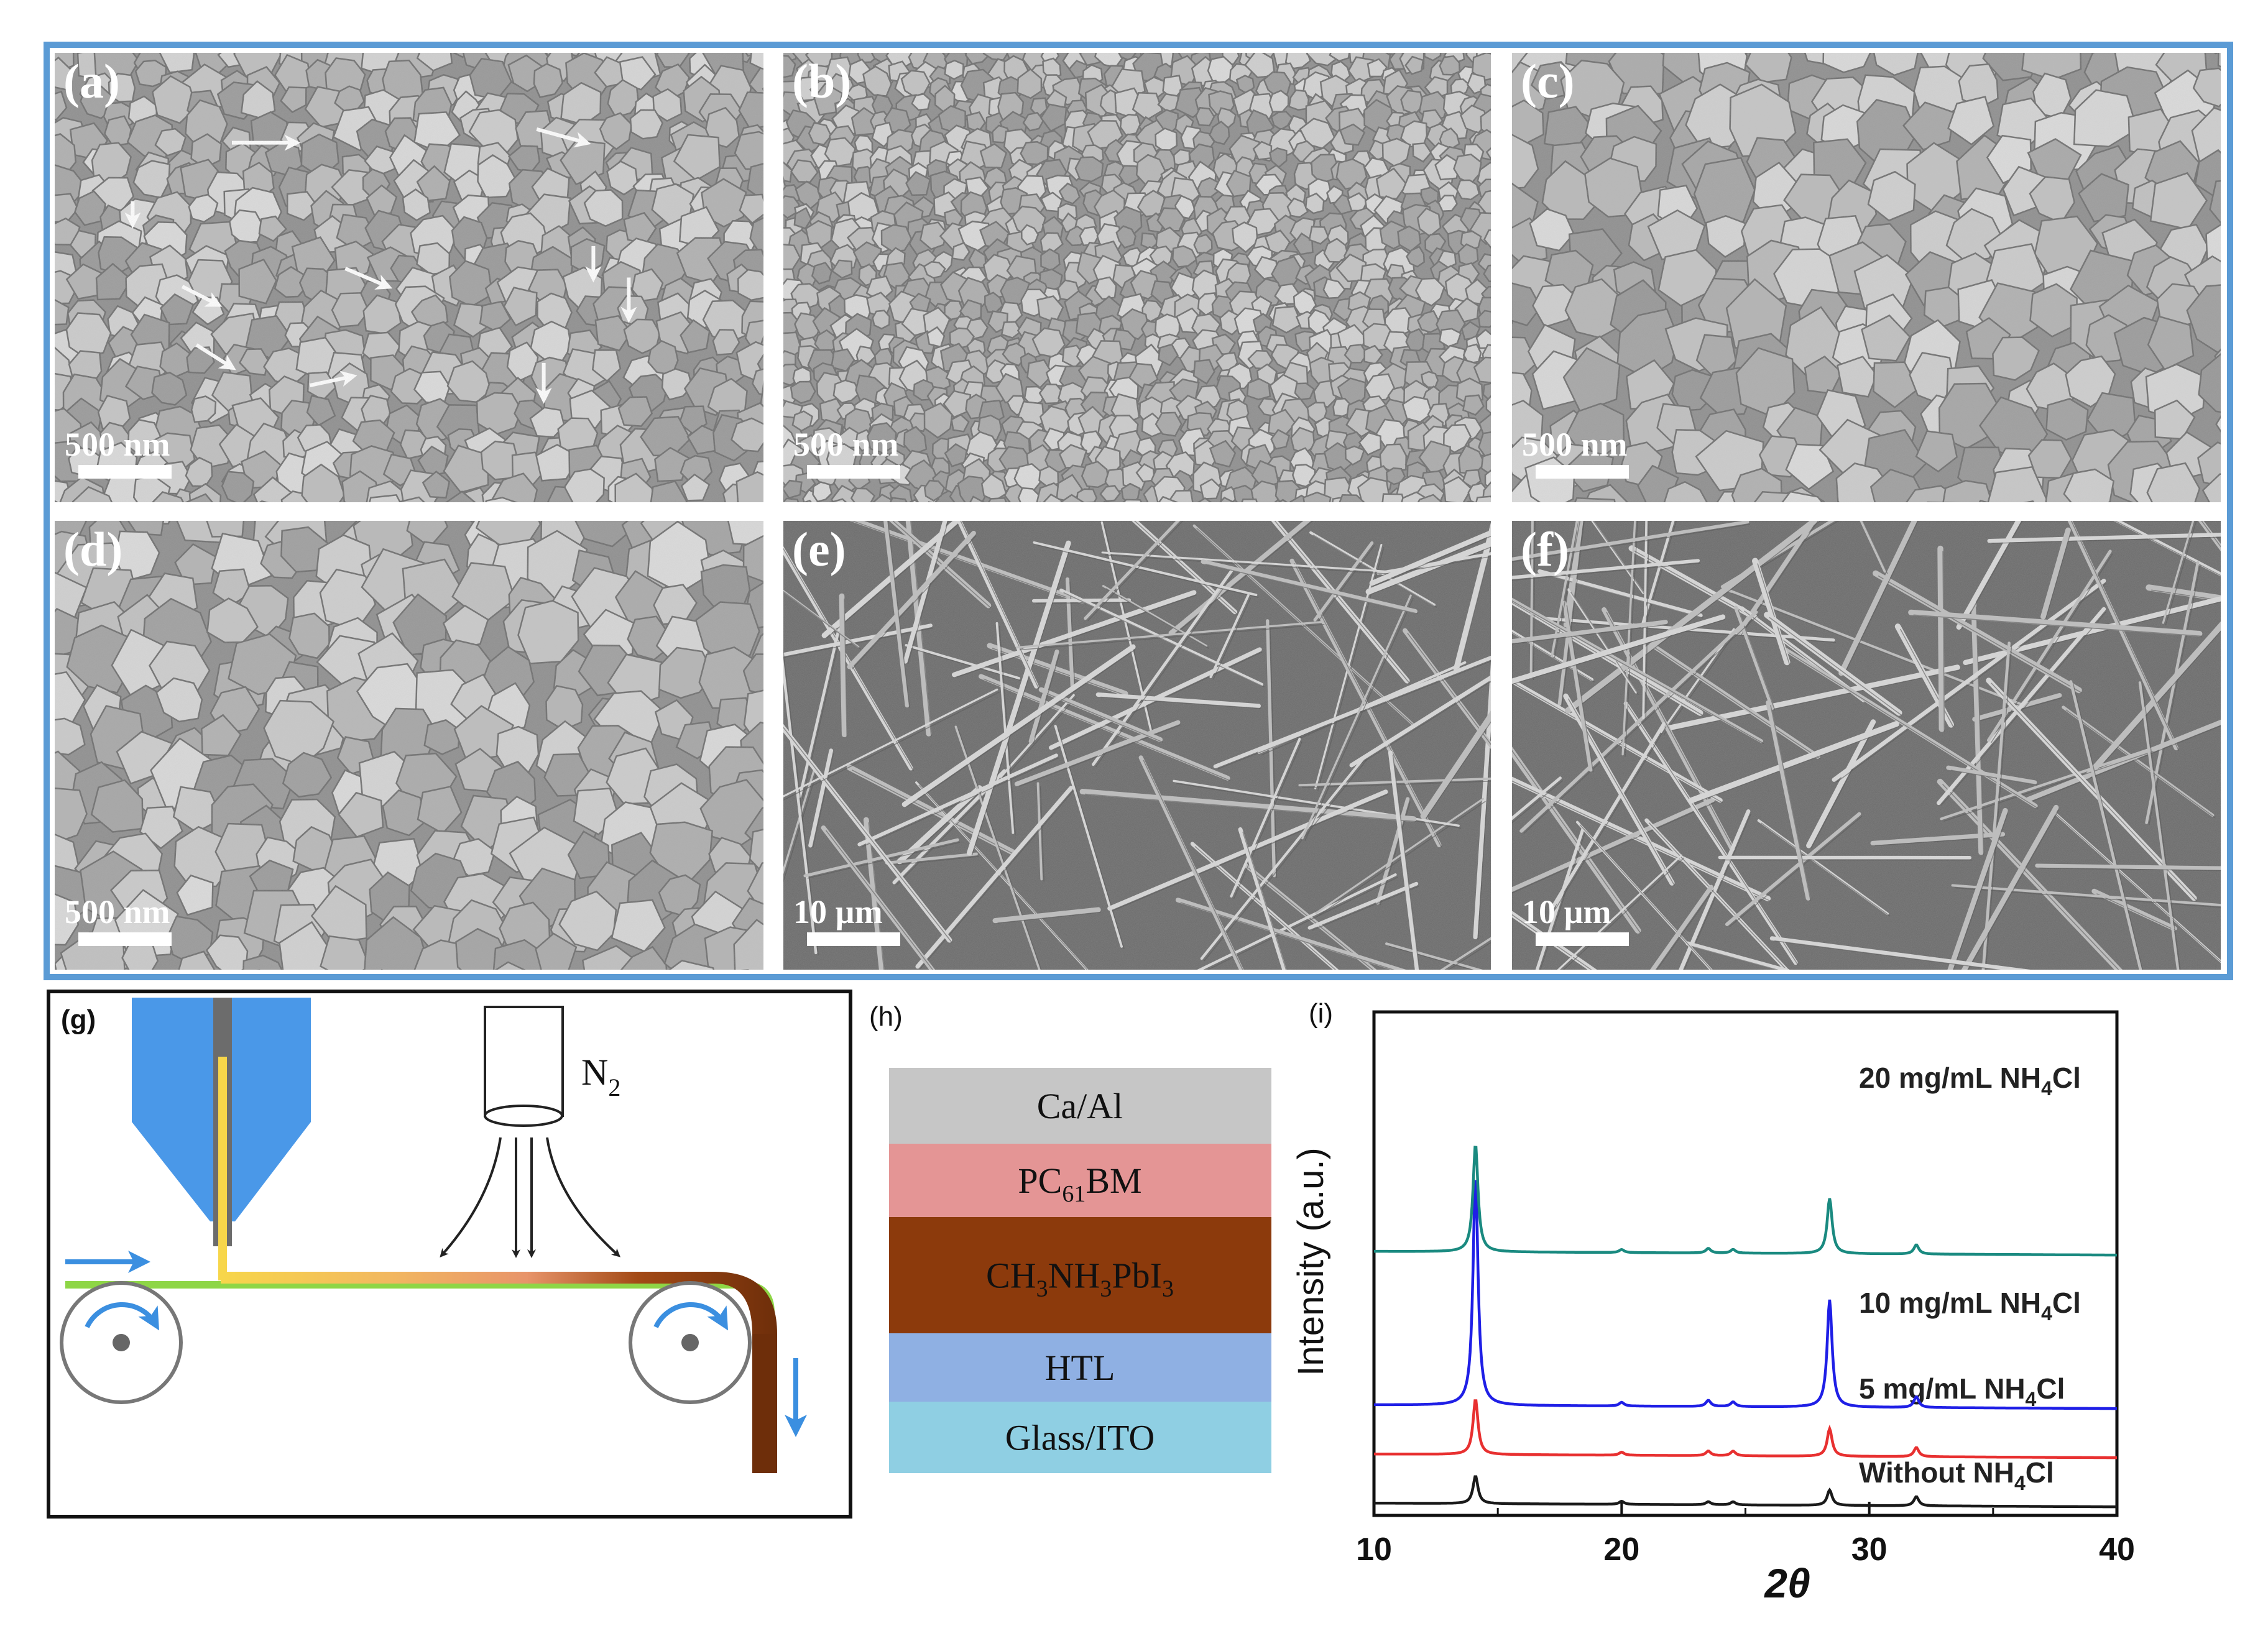 Image resolution: width=2268 pixels, height=1636 pixels. Describe the element at coordinates (1311, 1261) in the screenshot. I see `y-axis-label: Intensity (a.u.)` at that location.